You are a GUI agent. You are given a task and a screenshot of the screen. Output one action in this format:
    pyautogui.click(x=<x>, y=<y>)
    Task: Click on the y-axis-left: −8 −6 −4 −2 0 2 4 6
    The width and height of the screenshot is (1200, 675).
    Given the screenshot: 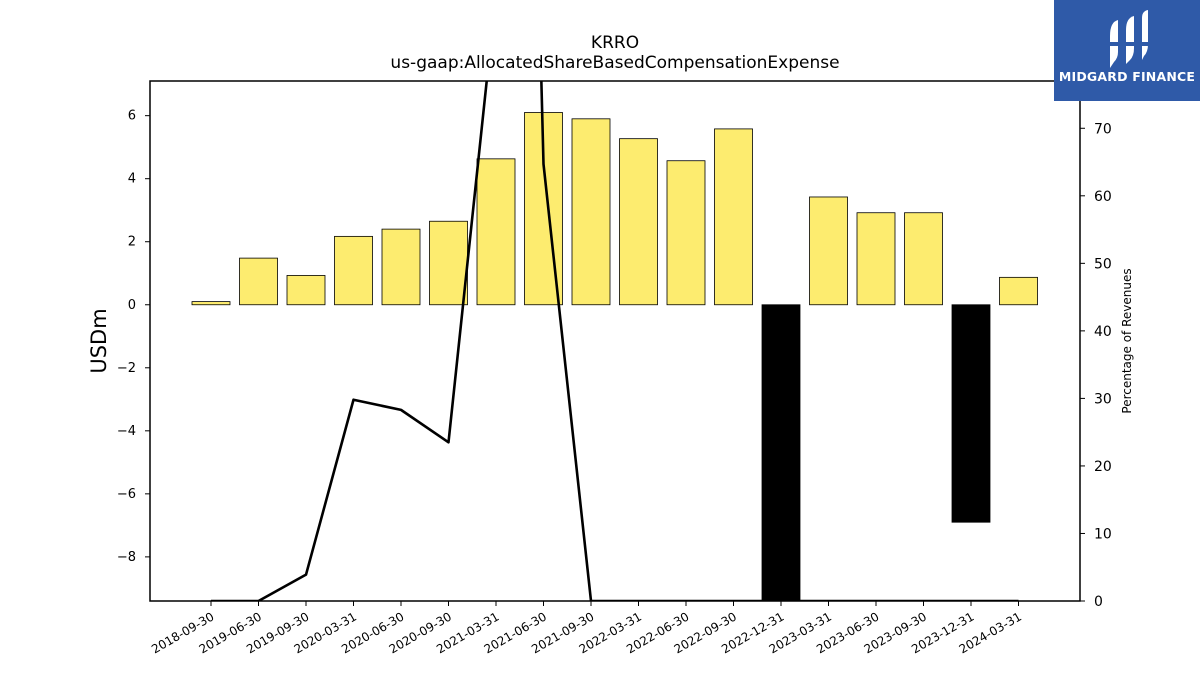 What is the action you would take?
    pyautogui.click(x=133, y=337)
    